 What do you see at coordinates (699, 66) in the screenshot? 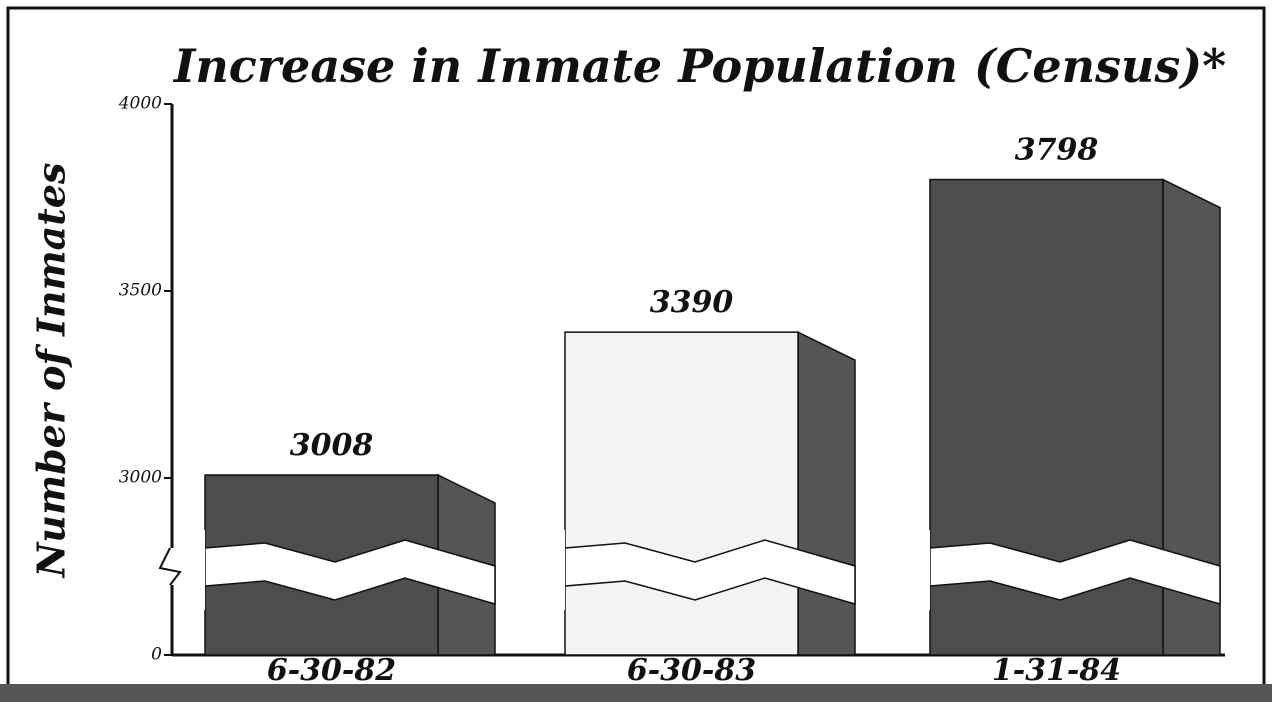
I see `chart-title: Increase in Inmate Population (Census)*` at bounding box center [699, 66].